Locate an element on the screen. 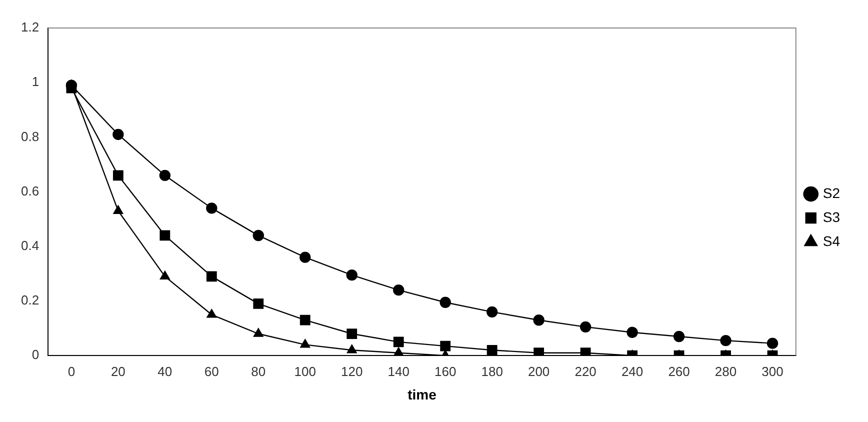  y-tick-label: 0 is located at coordinates (36, 354).